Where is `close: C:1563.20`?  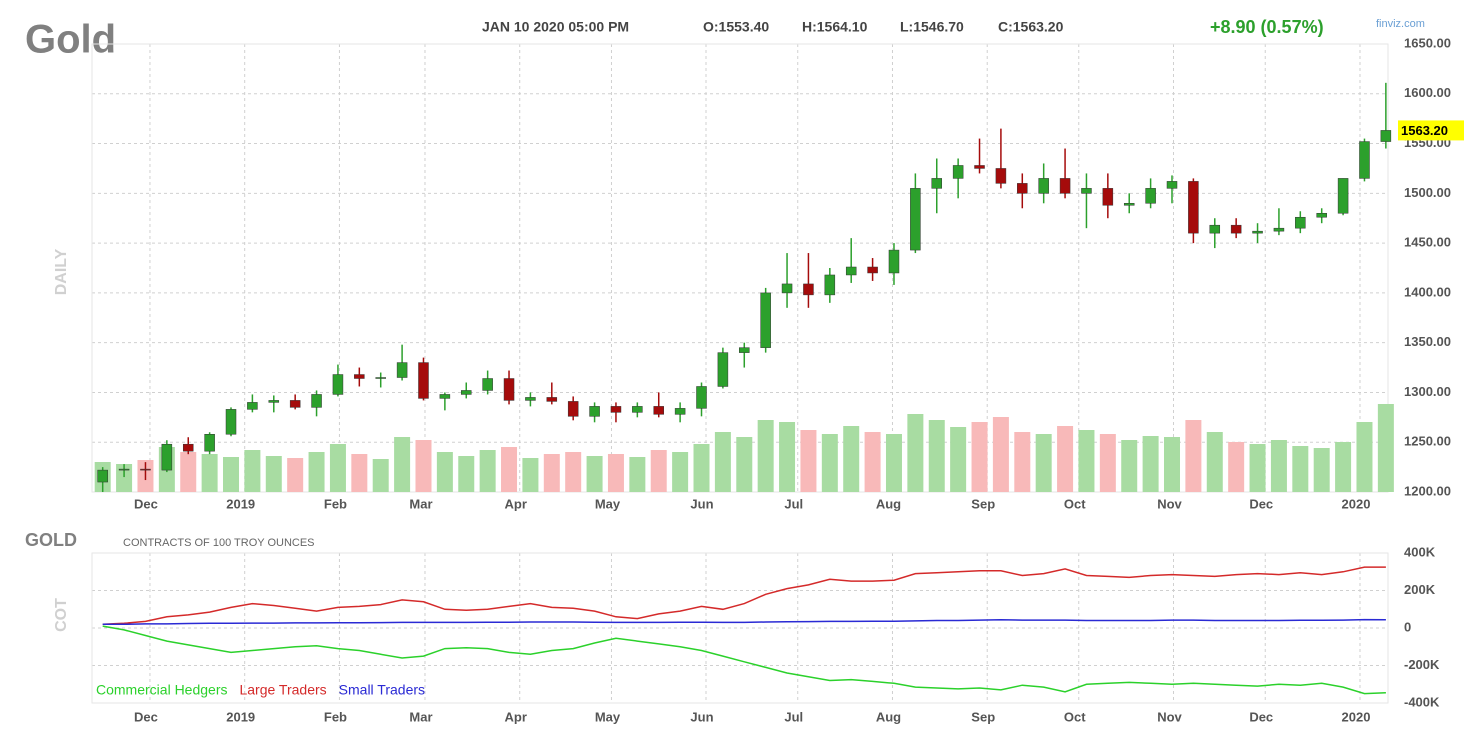 close: C:1563.20 is located at coordinates (1031, 27).